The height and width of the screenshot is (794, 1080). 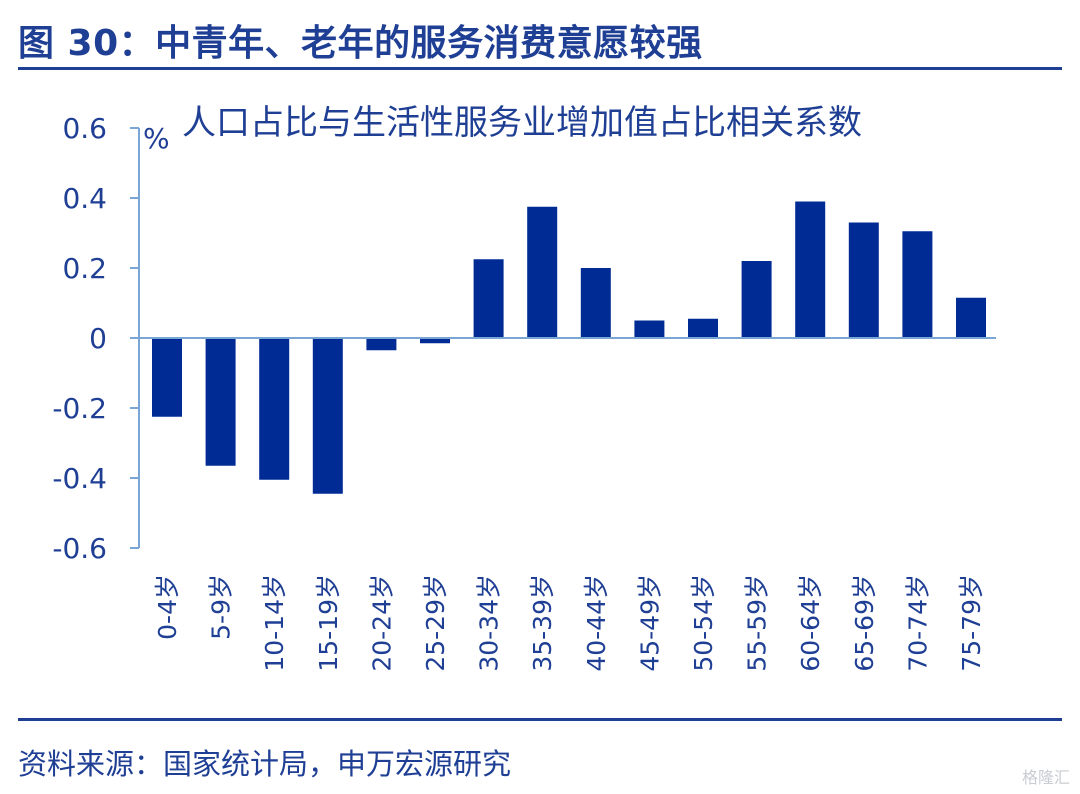 What do you see at coordinates (360, 43) in the screenshot?
I see `figure-title: 图 30：中青年、老年的服务消费意愿较强` at bounding box center [360, 43].